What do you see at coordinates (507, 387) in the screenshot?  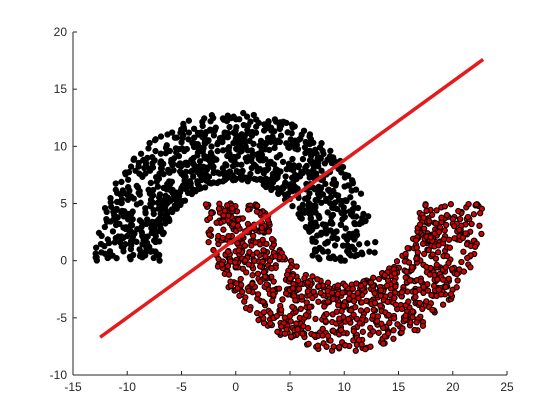 I see `x-tick-label: 25` at bounding box center [507, 387].